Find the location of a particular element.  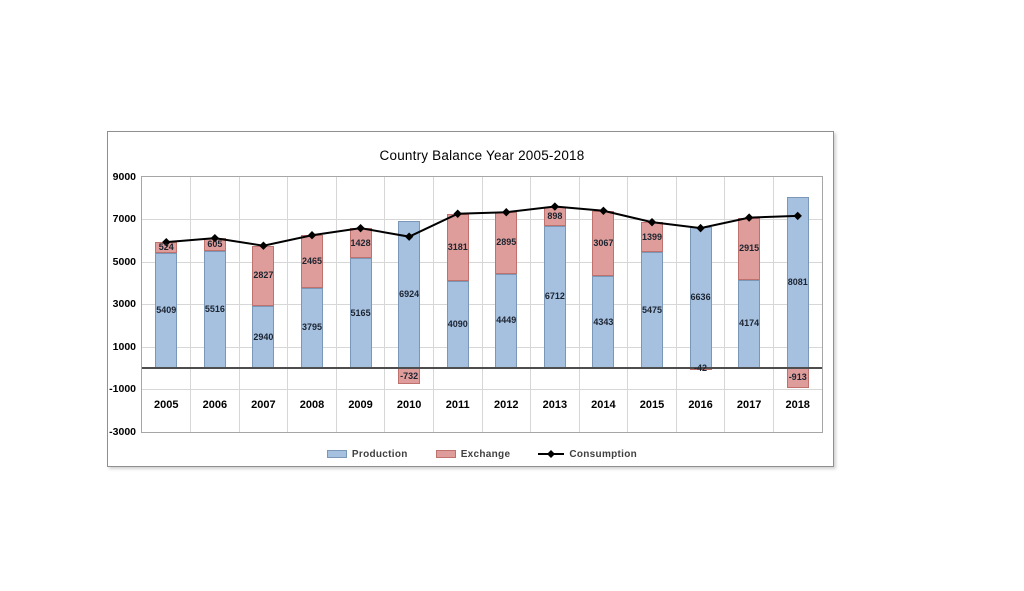

x-axis-label: 2011 is located at coordinates (457, 405).